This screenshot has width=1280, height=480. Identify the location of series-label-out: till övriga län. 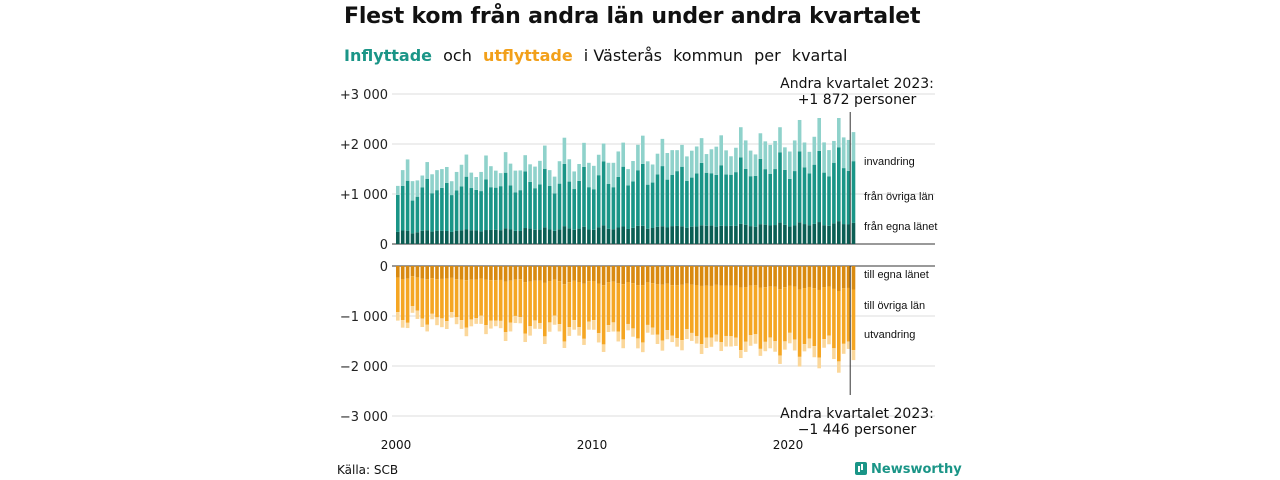
(894, 306).